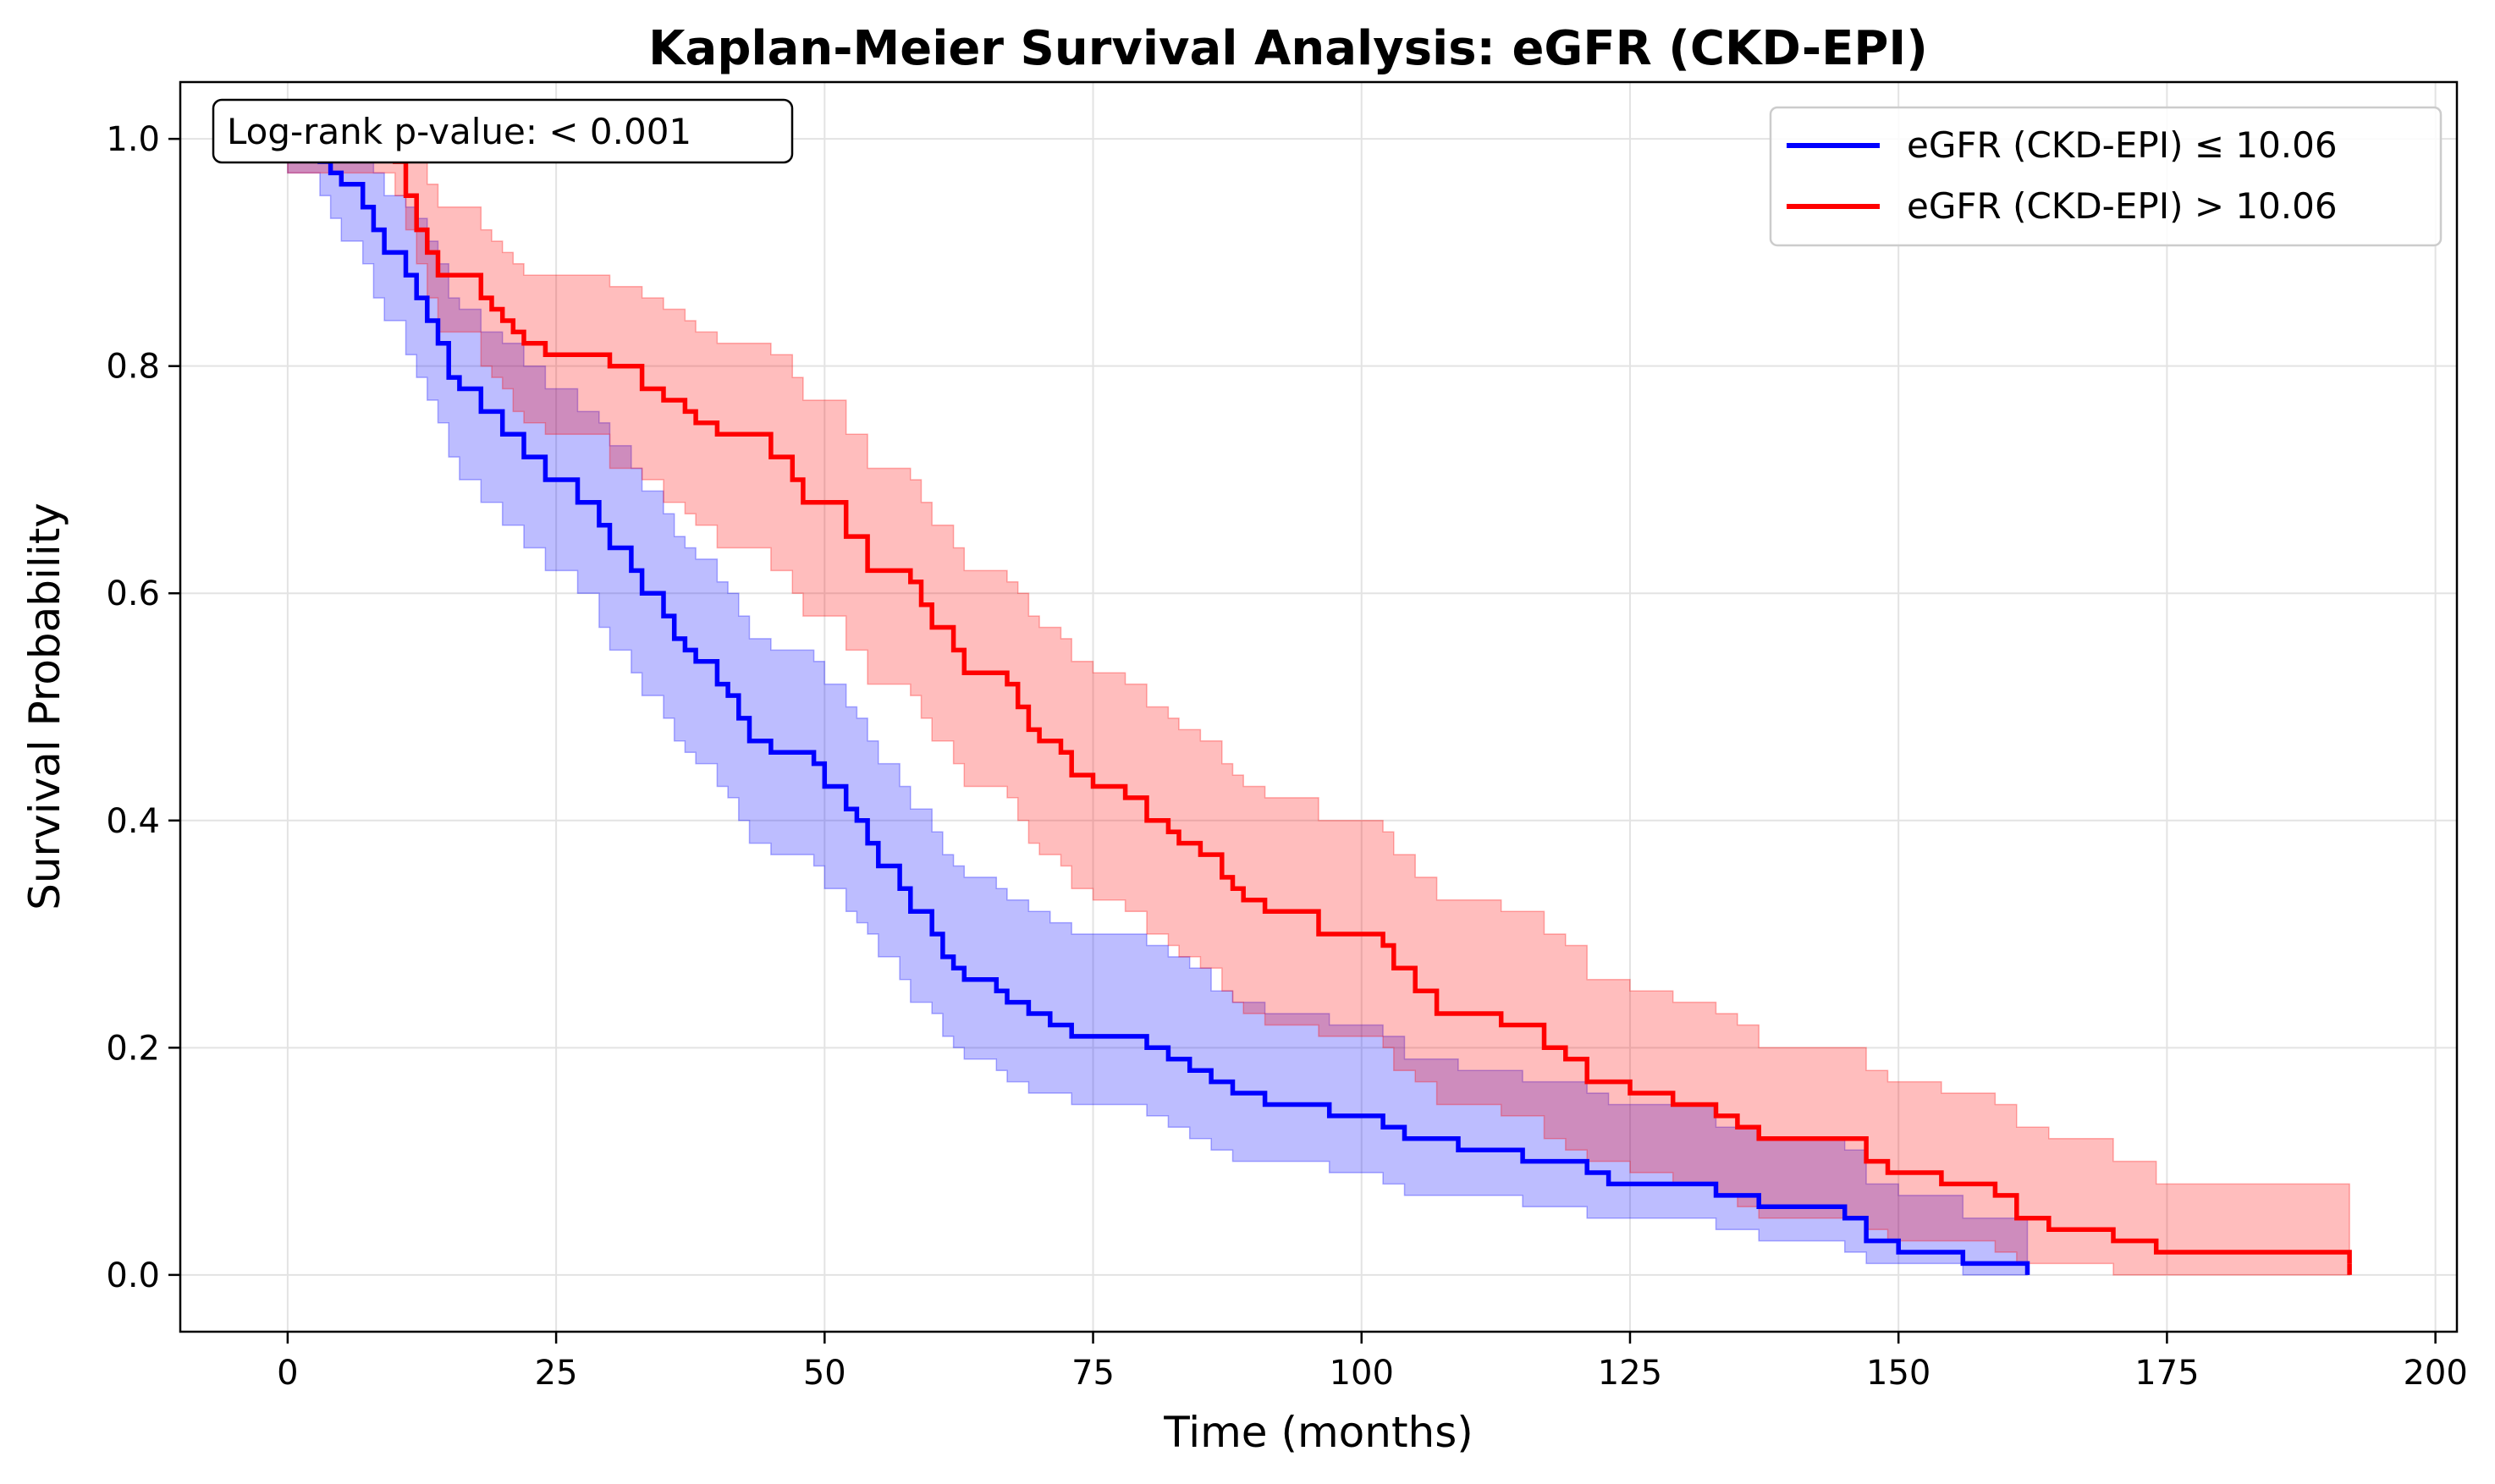 This screenshot has height=1484, width=2495. Describe the element at coordinates (2122, 206) in the screenshot. I see `legend-label-series-2: eGFR (CKD-EPI) > 10.06` at that location.